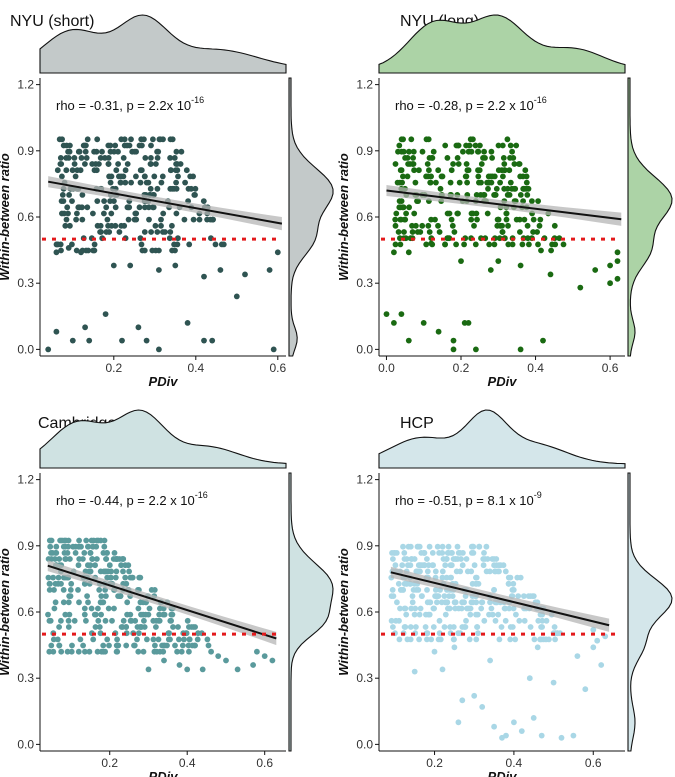 This screenshot has height=777, width=675. Describe the element at coordinates (132, 499) in the screenshot. I see `stat-annotation: rho = -0.44, p = 2.2 x 10-16` at that location.